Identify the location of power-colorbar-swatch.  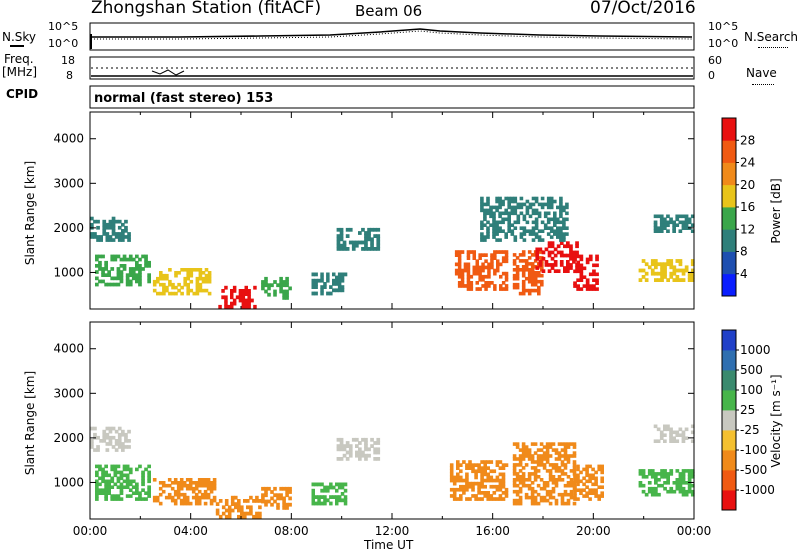
(729, 285).